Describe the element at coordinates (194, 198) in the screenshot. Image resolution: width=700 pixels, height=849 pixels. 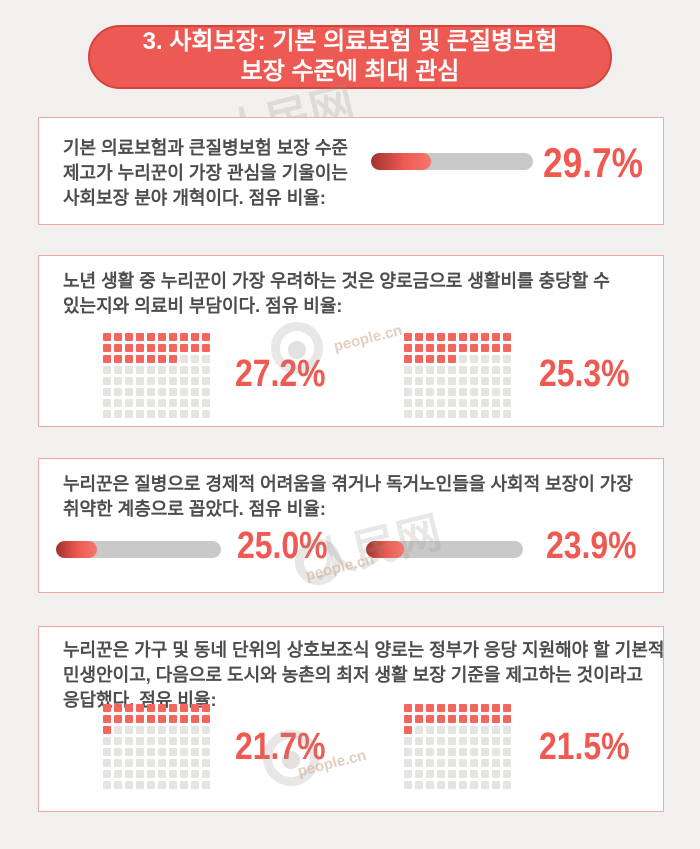
I see `text-line: 사회보장 분야 개혁이다. 점유 비율:` at that location.